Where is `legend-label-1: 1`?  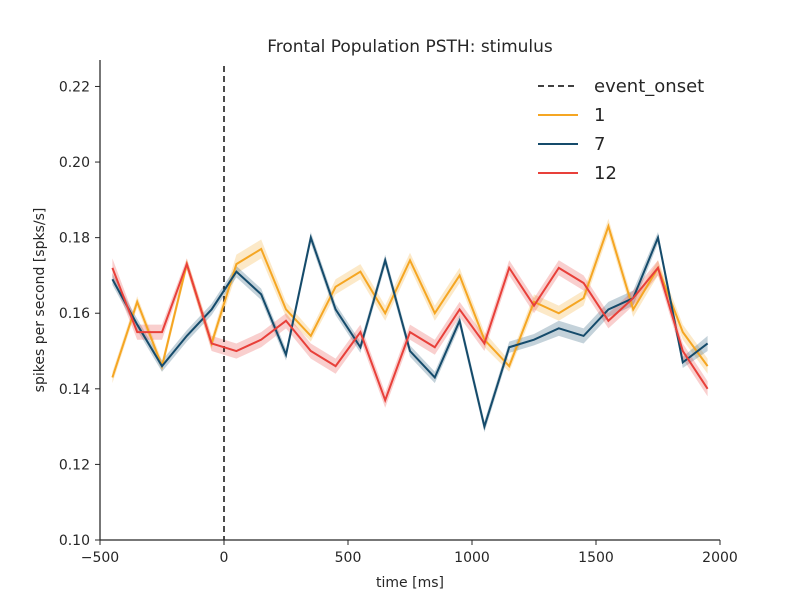 legend-label-1: 1 is located at coordinates (599, 115).